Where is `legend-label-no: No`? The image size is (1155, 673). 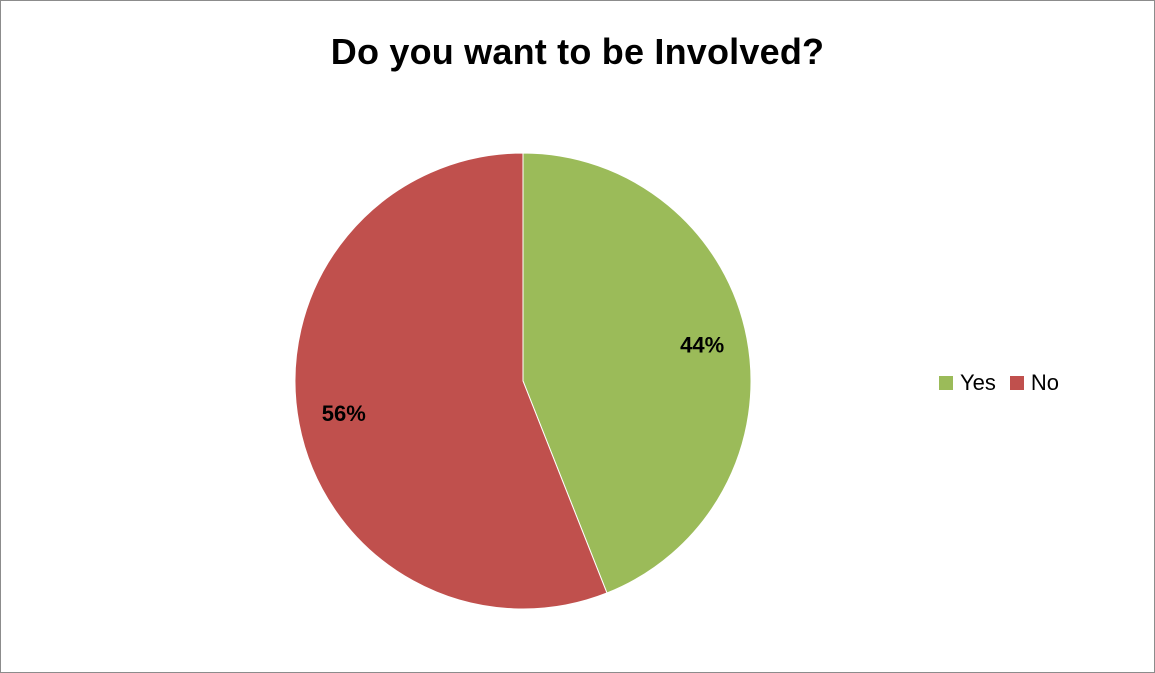 legend-label-no: No is located at coordinates (1045, 382).